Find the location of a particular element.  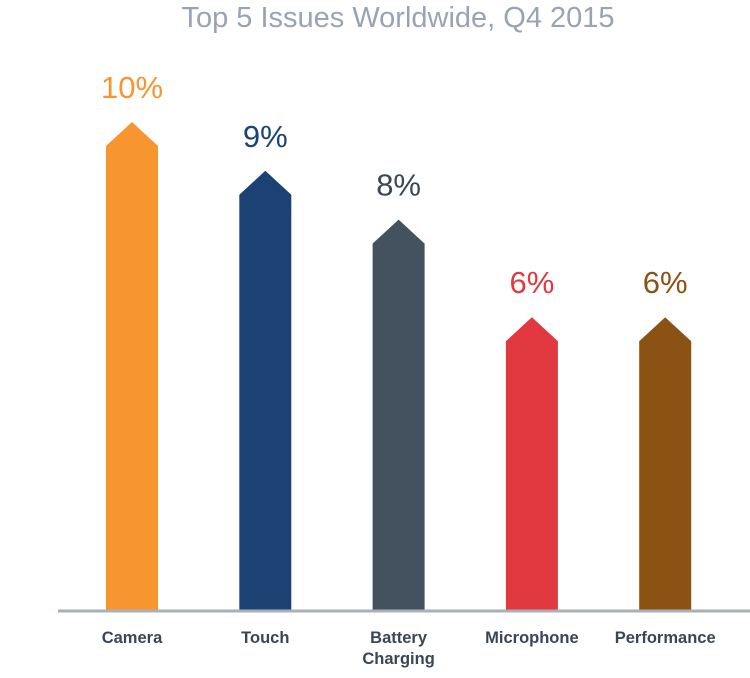

bar-battery-charging is located at coordinates (398, 414).